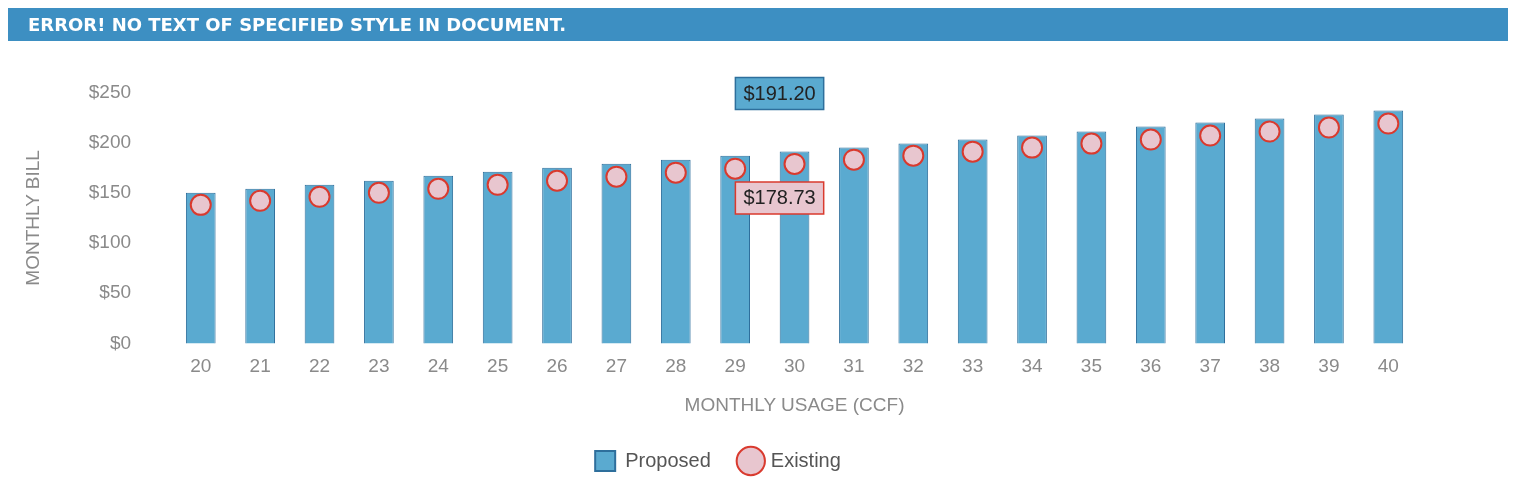  What do you see at coordinates (1388, 366) in the screenshot?
I see `x-tick-label: 40` at bounding box center [1388, 366].